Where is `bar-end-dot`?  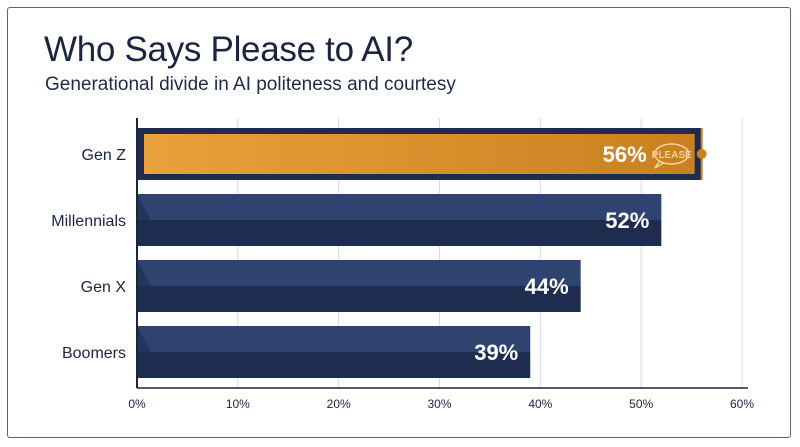 bar-end-dot is located at coordinates (701, 154).